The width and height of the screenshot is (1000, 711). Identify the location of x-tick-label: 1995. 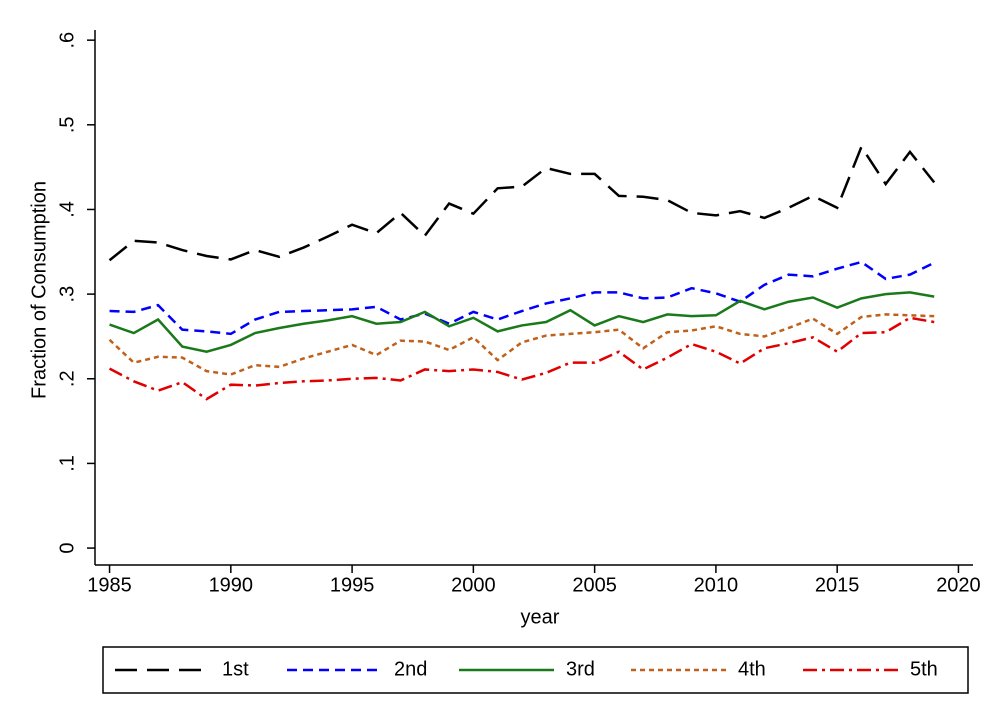
(352, 585).